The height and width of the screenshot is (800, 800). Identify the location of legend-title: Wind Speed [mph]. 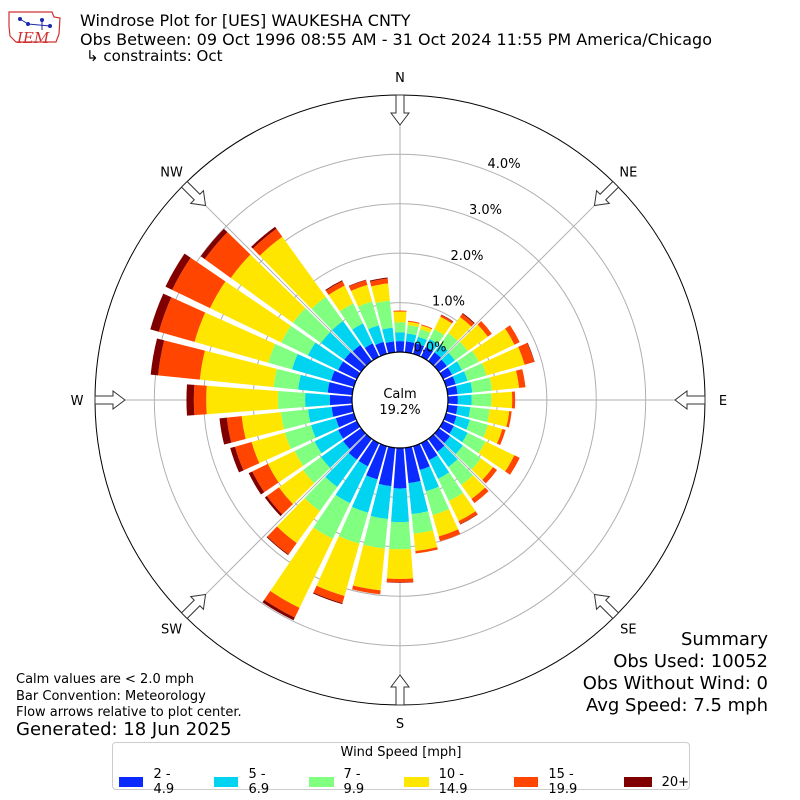
(401, 752).